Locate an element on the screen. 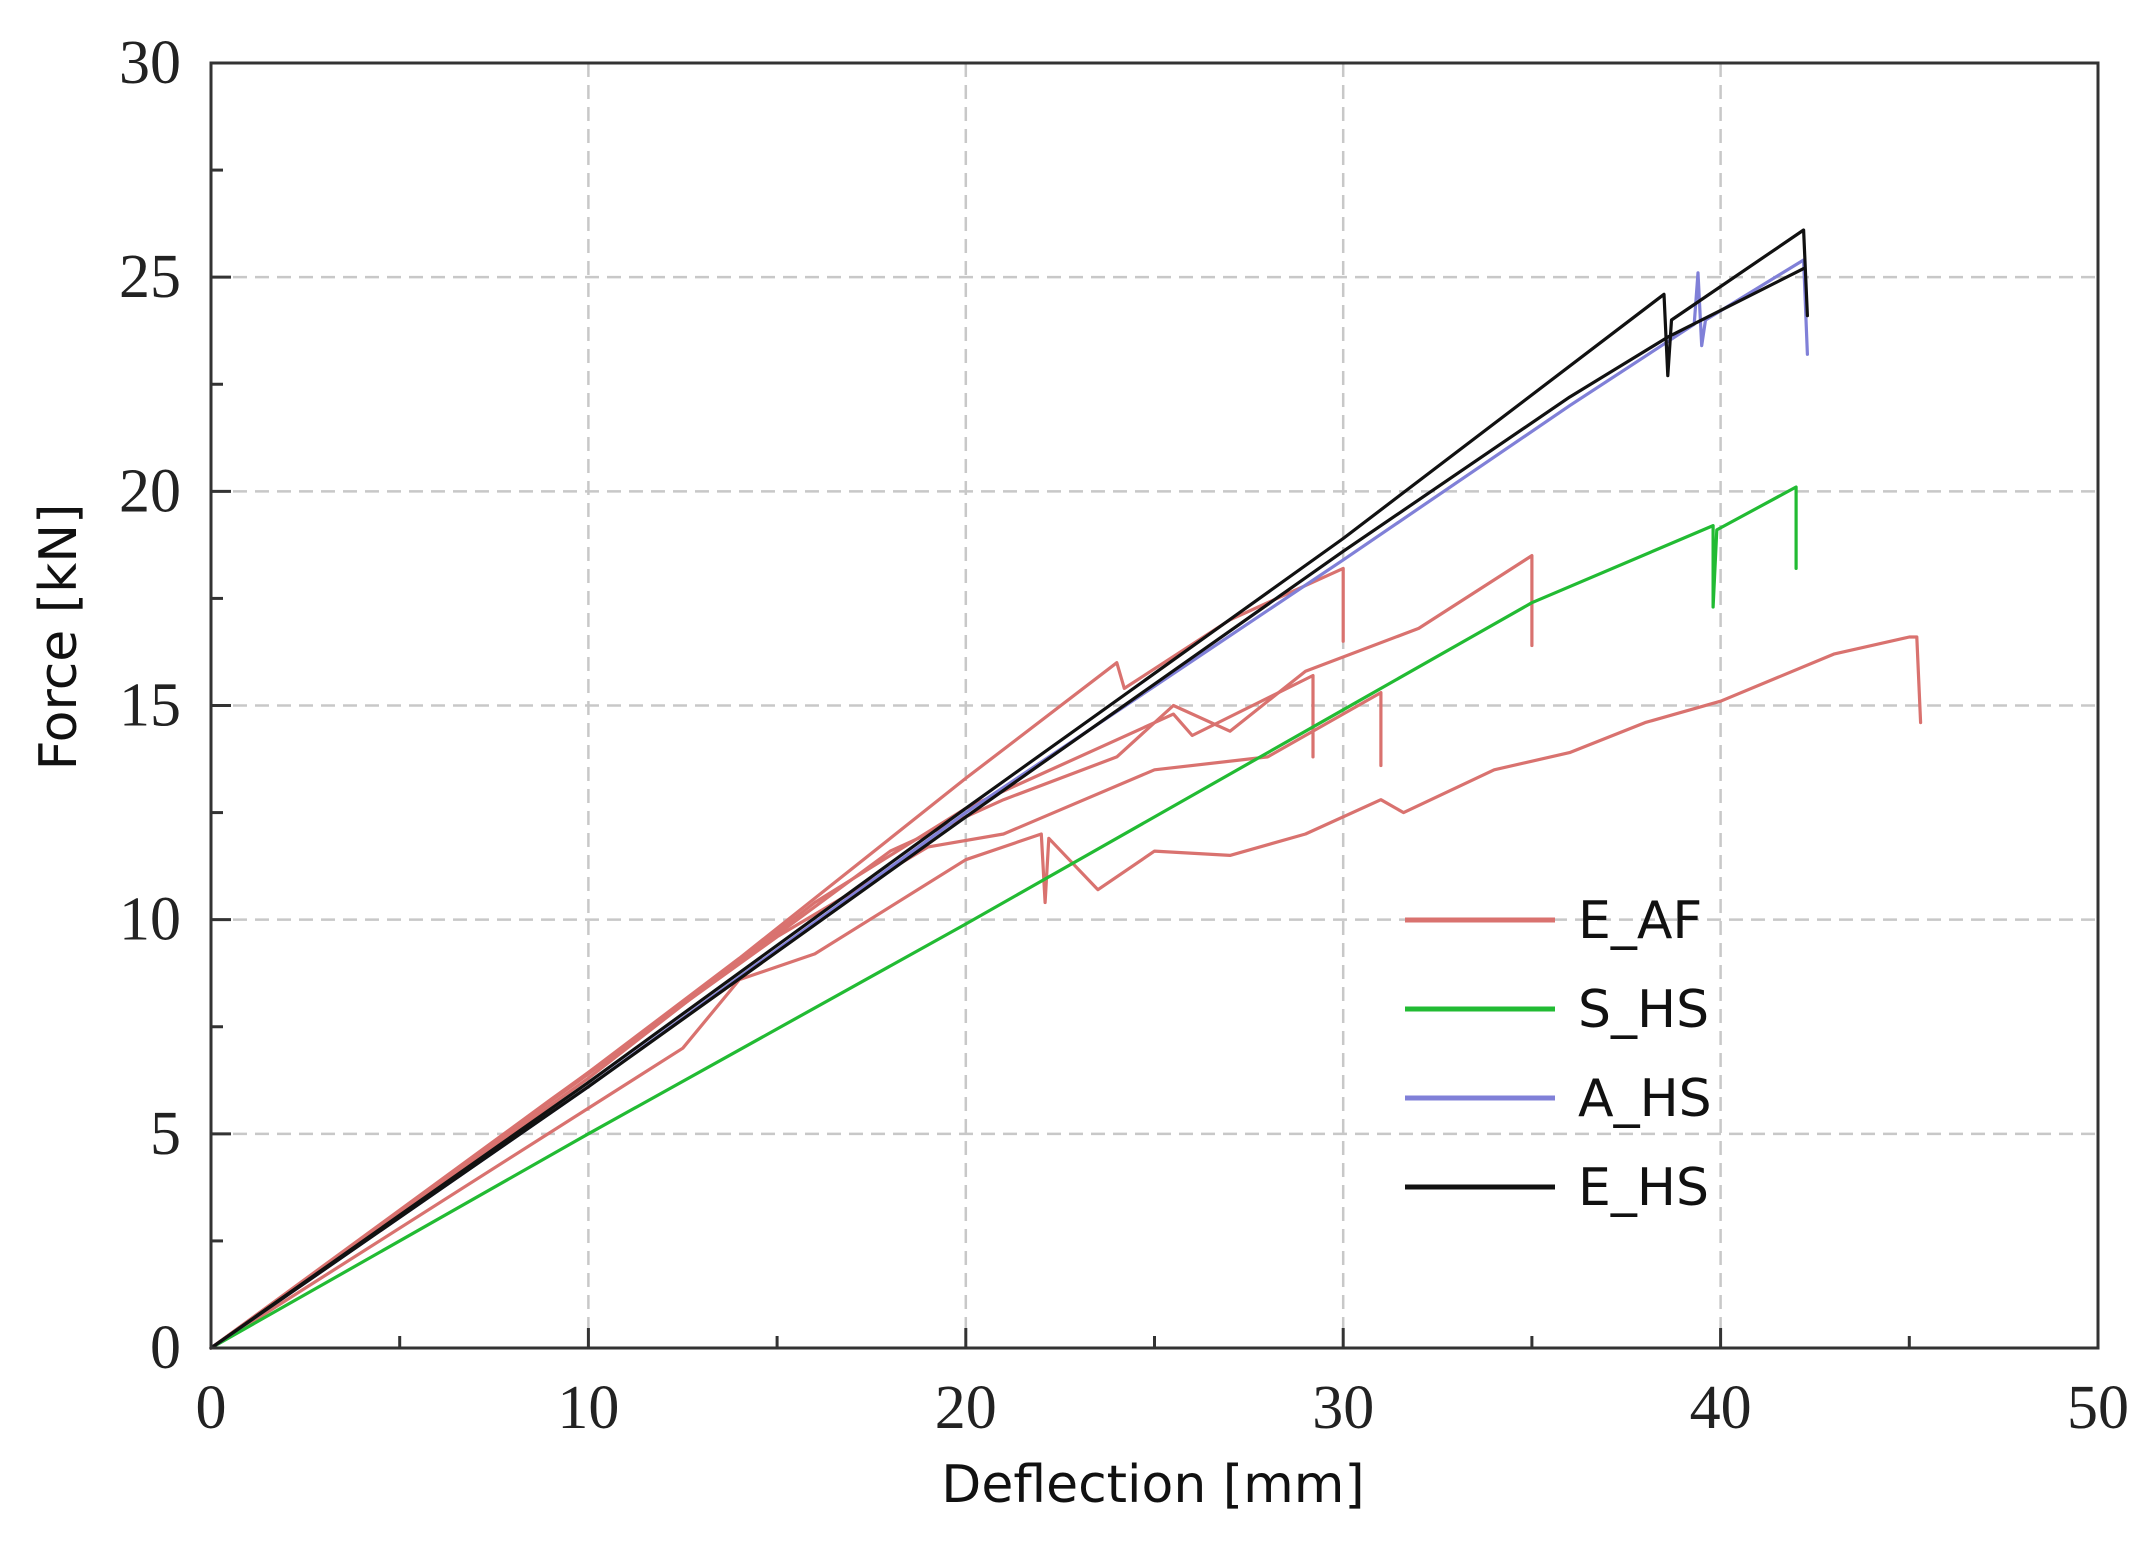 The image size is (2156, 1543). legend-label-e-hs: E_HS is located at coordinates (1643, 1188).